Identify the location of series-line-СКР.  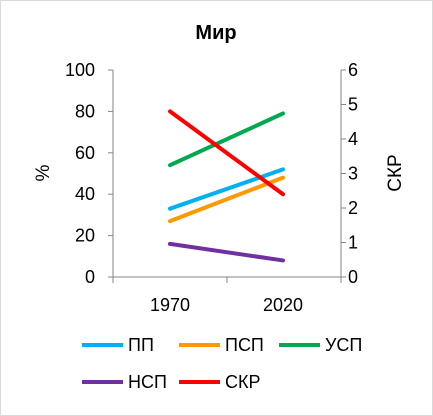
(226, 153).